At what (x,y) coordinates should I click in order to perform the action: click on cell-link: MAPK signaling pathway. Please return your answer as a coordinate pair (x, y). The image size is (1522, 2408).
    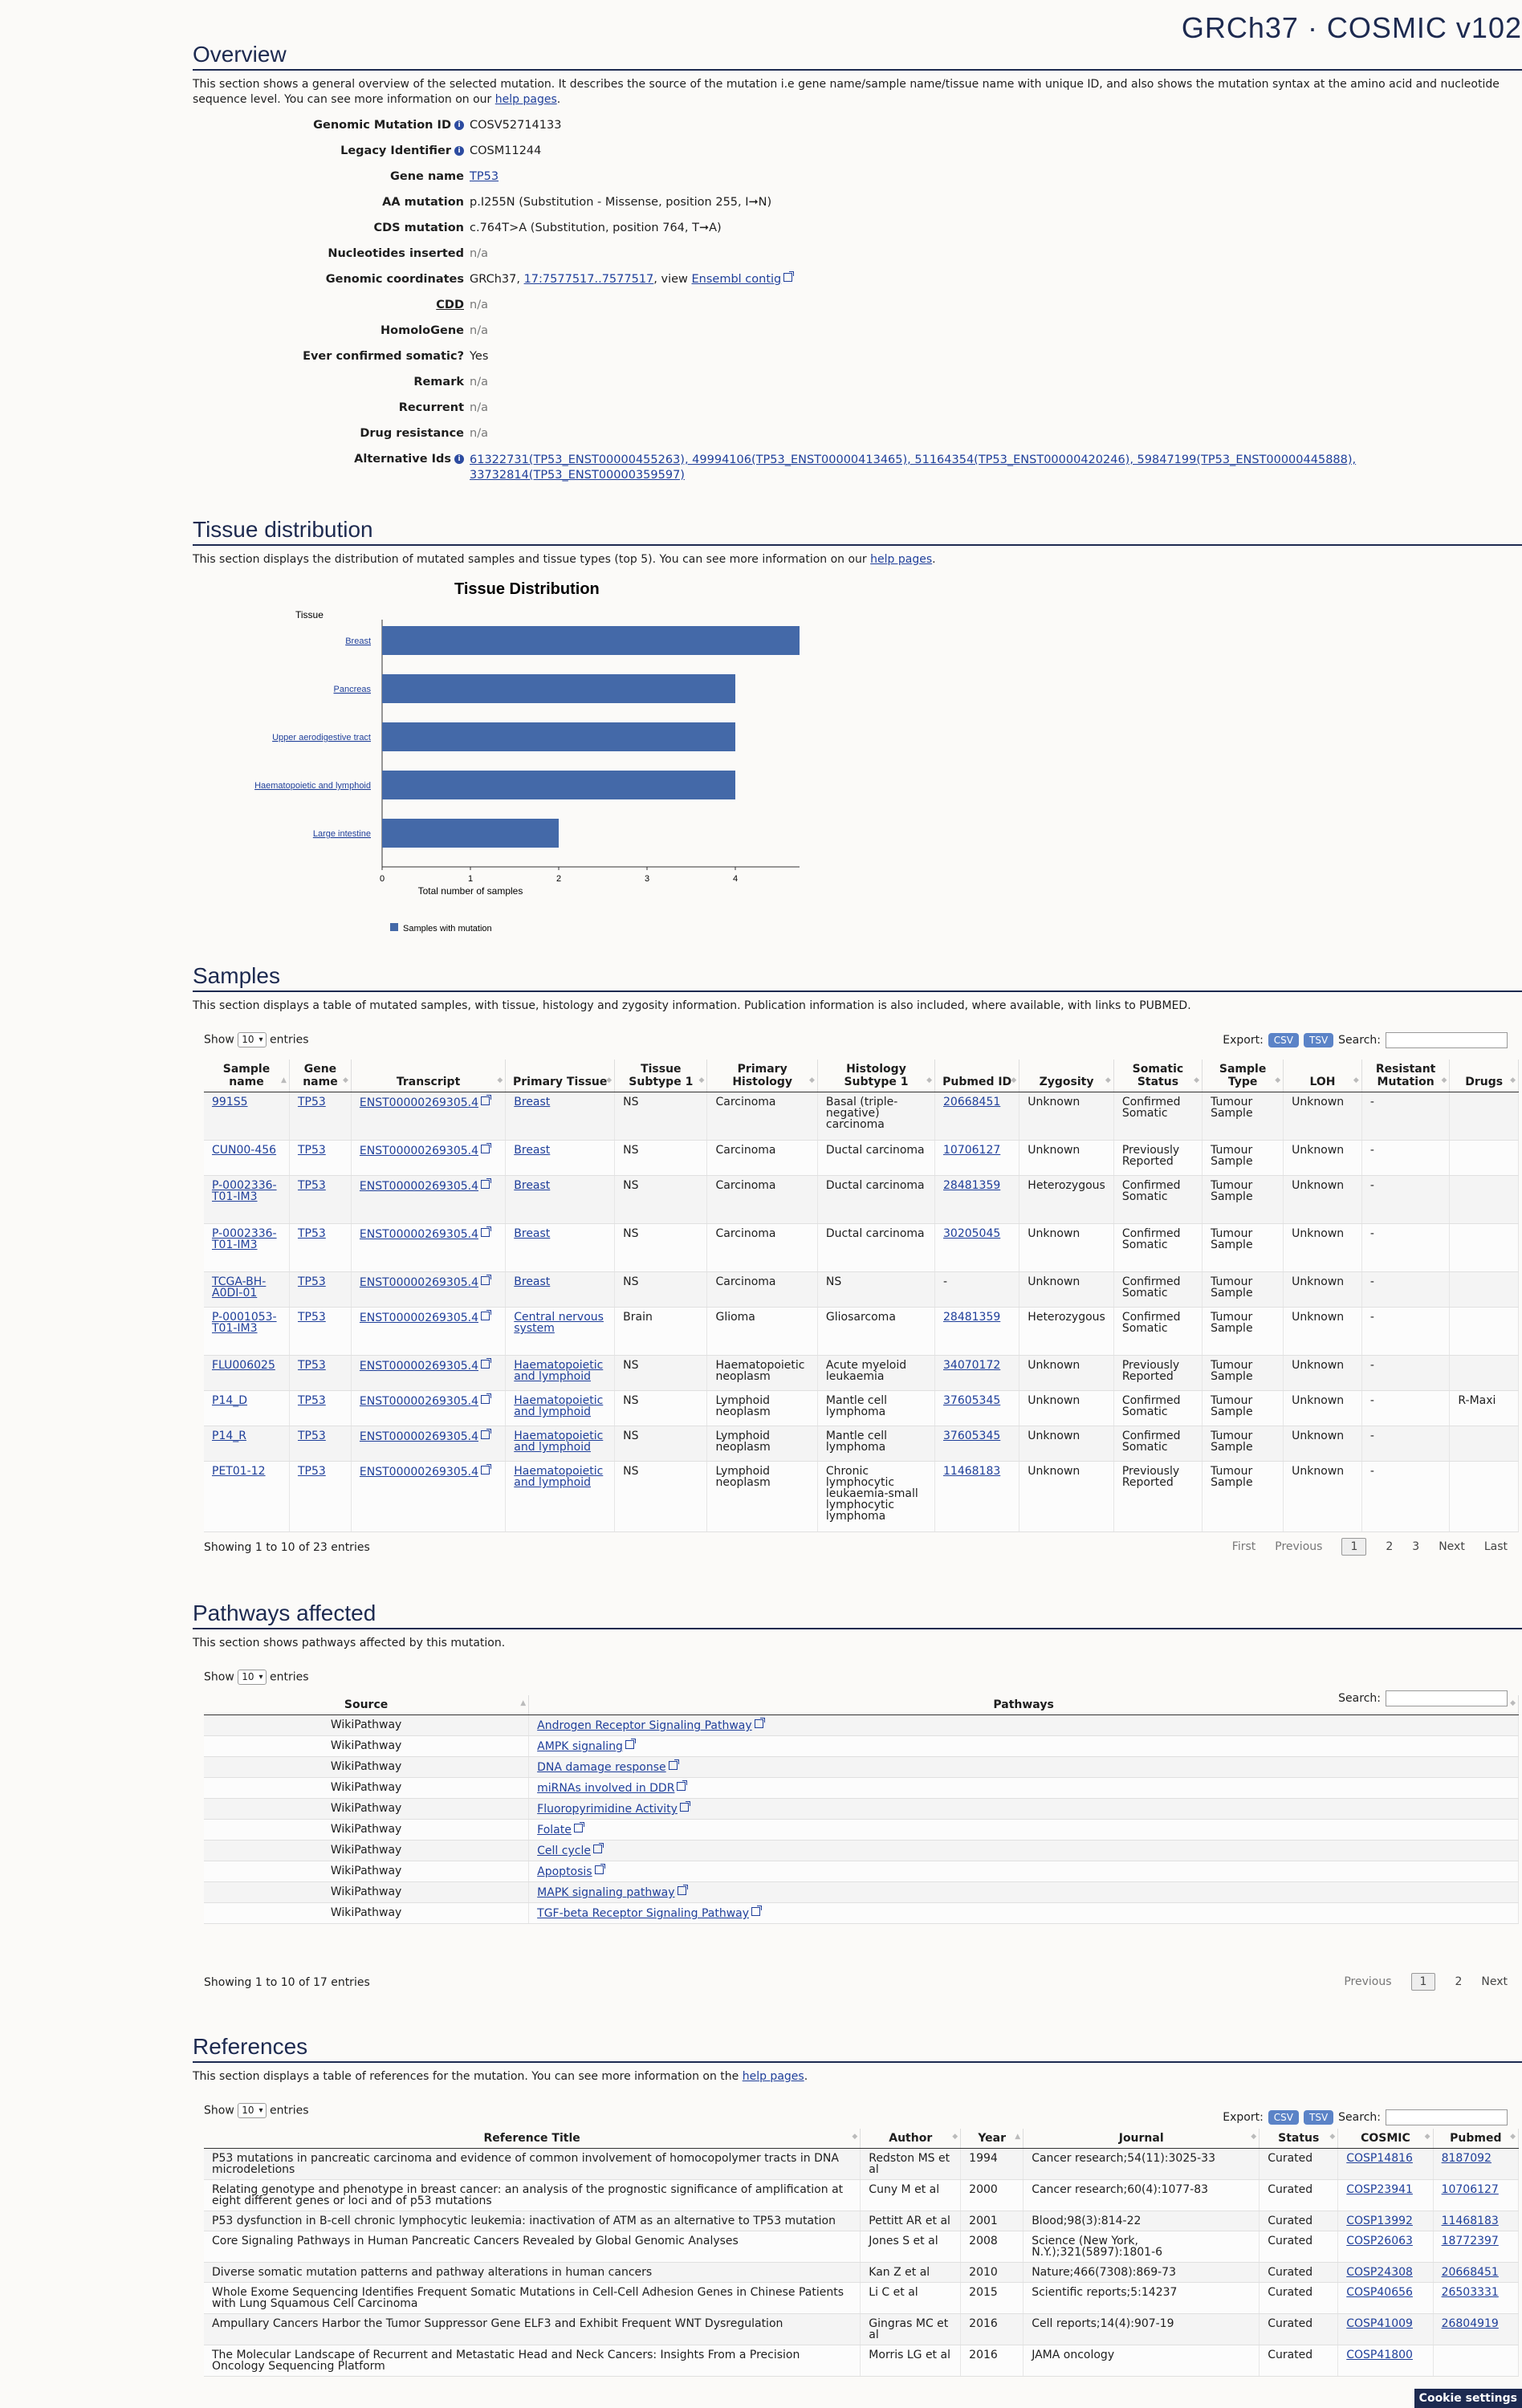
    Looking at the image, I should click on (606, 1892).